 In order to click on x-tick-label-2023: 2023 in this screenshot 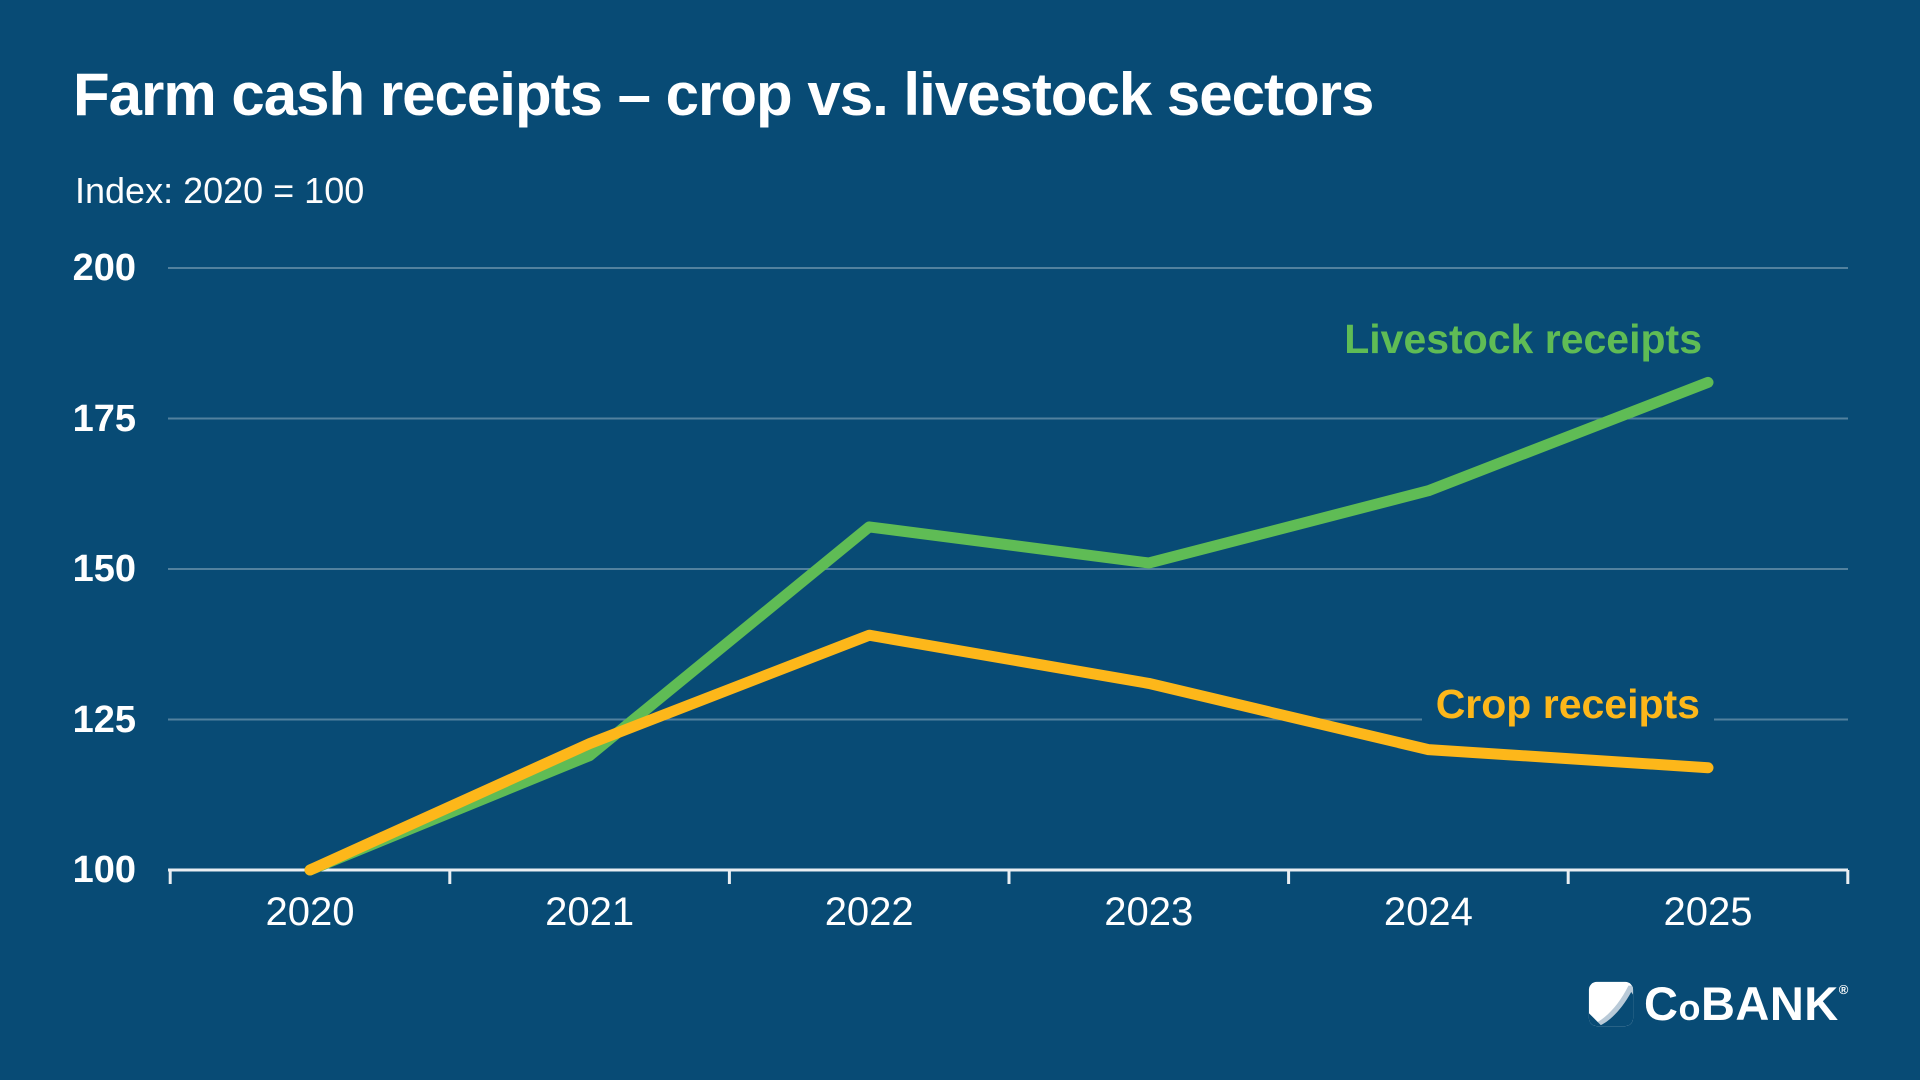, I will do `click(1149, 912)`.